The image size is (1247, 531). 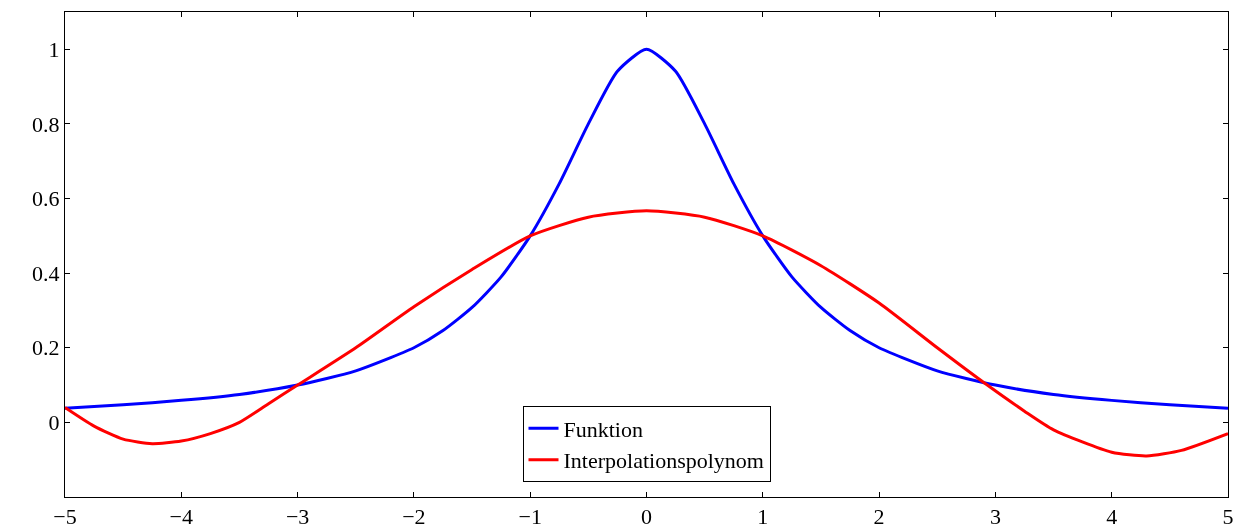 What do you see at coordinates (530, 517) in the screenshot?
I see `x-tick-label: −1` at bounding box center [530, 517].